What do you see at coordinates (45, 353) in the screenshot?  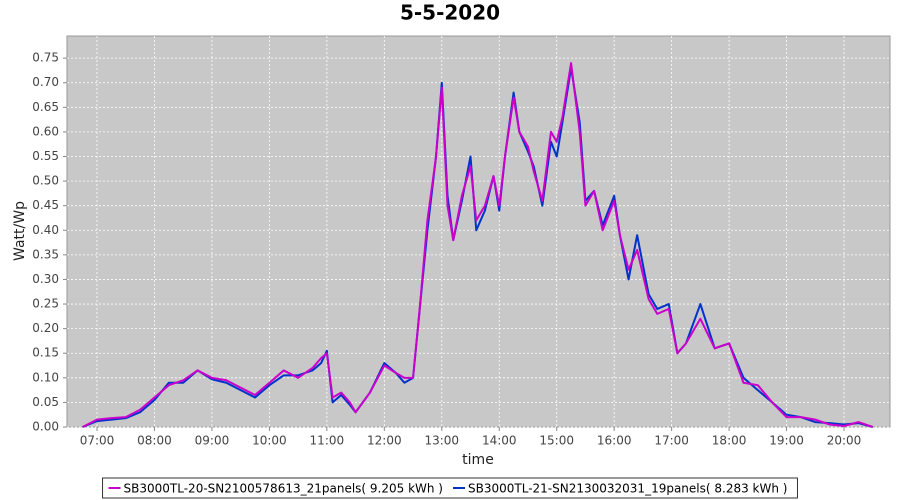 I see `y-tick-label: 0.15` at bounding box center [45, 353].